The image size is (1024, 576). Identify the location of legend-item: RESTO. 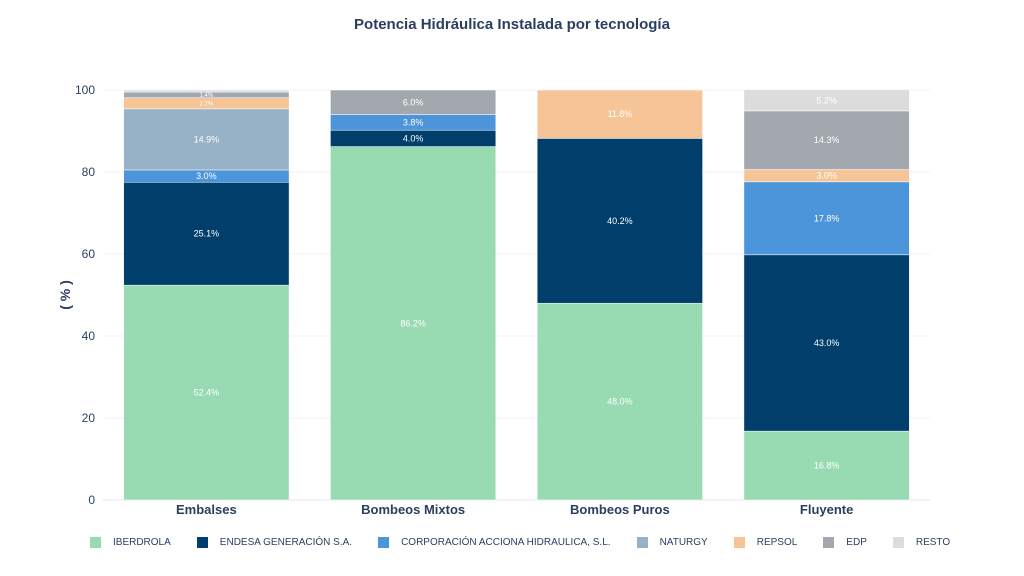
(921, 542).